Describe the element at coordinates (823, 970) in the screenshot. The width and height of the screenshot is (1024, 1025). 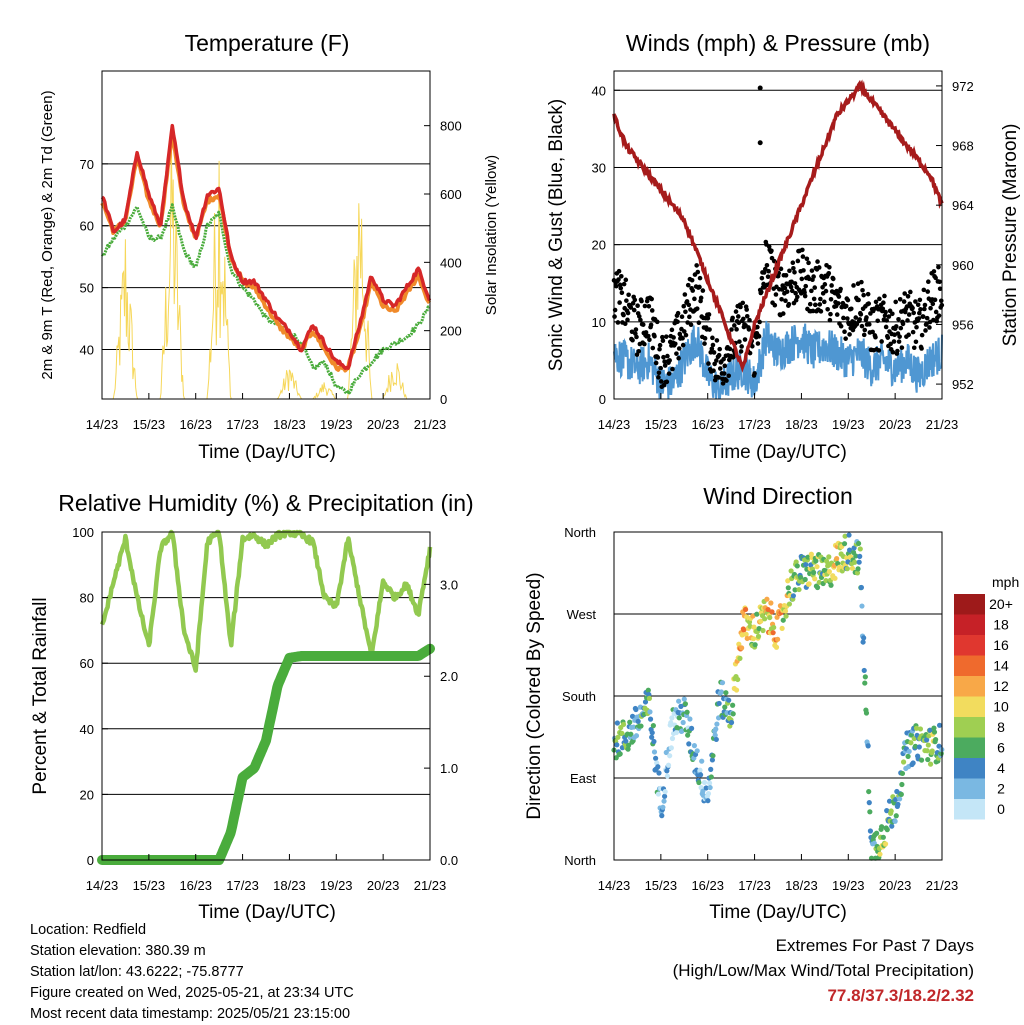
I see `extremes-subtitle: (High/Low/Max Wind/Total Precipitation)` at that location.